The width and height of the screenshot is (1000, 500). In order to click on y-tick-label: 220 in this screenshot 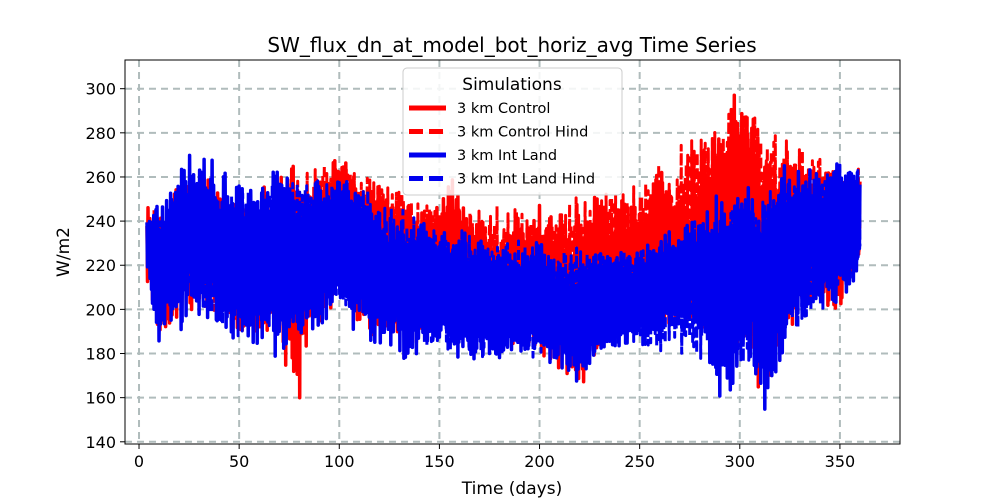, I will do `click(100, 265)`.